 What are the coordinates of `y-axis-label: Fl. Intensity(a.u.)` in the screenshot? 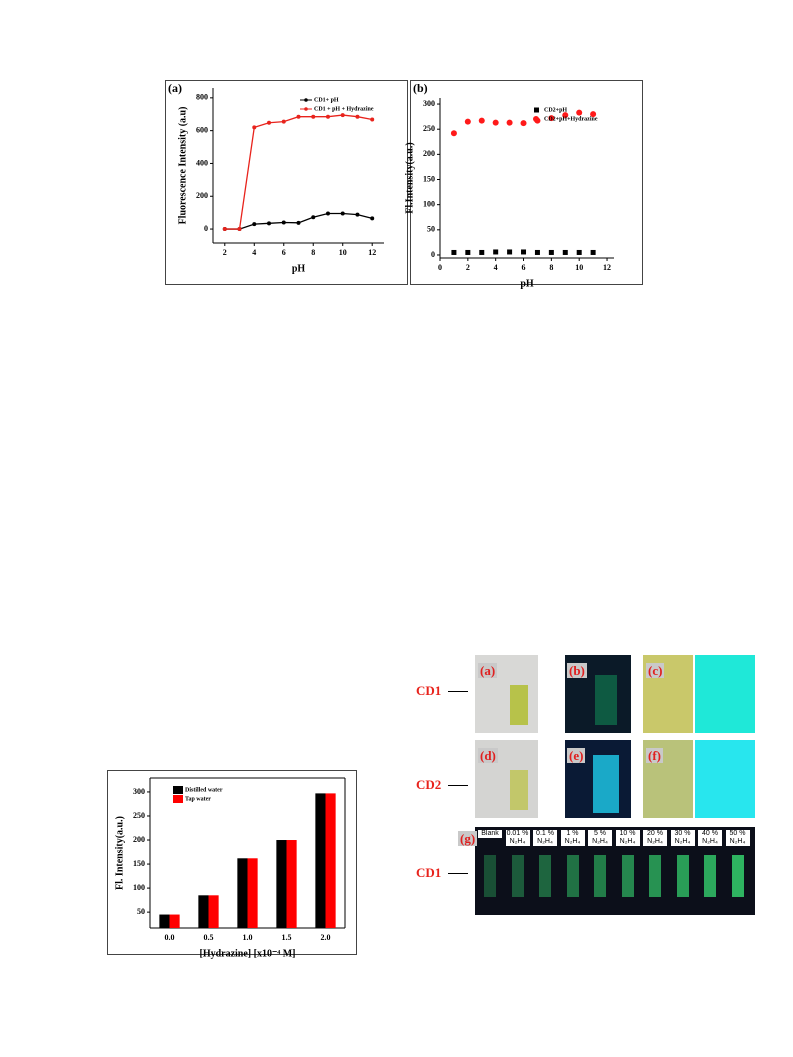 It's located at (119, 853).